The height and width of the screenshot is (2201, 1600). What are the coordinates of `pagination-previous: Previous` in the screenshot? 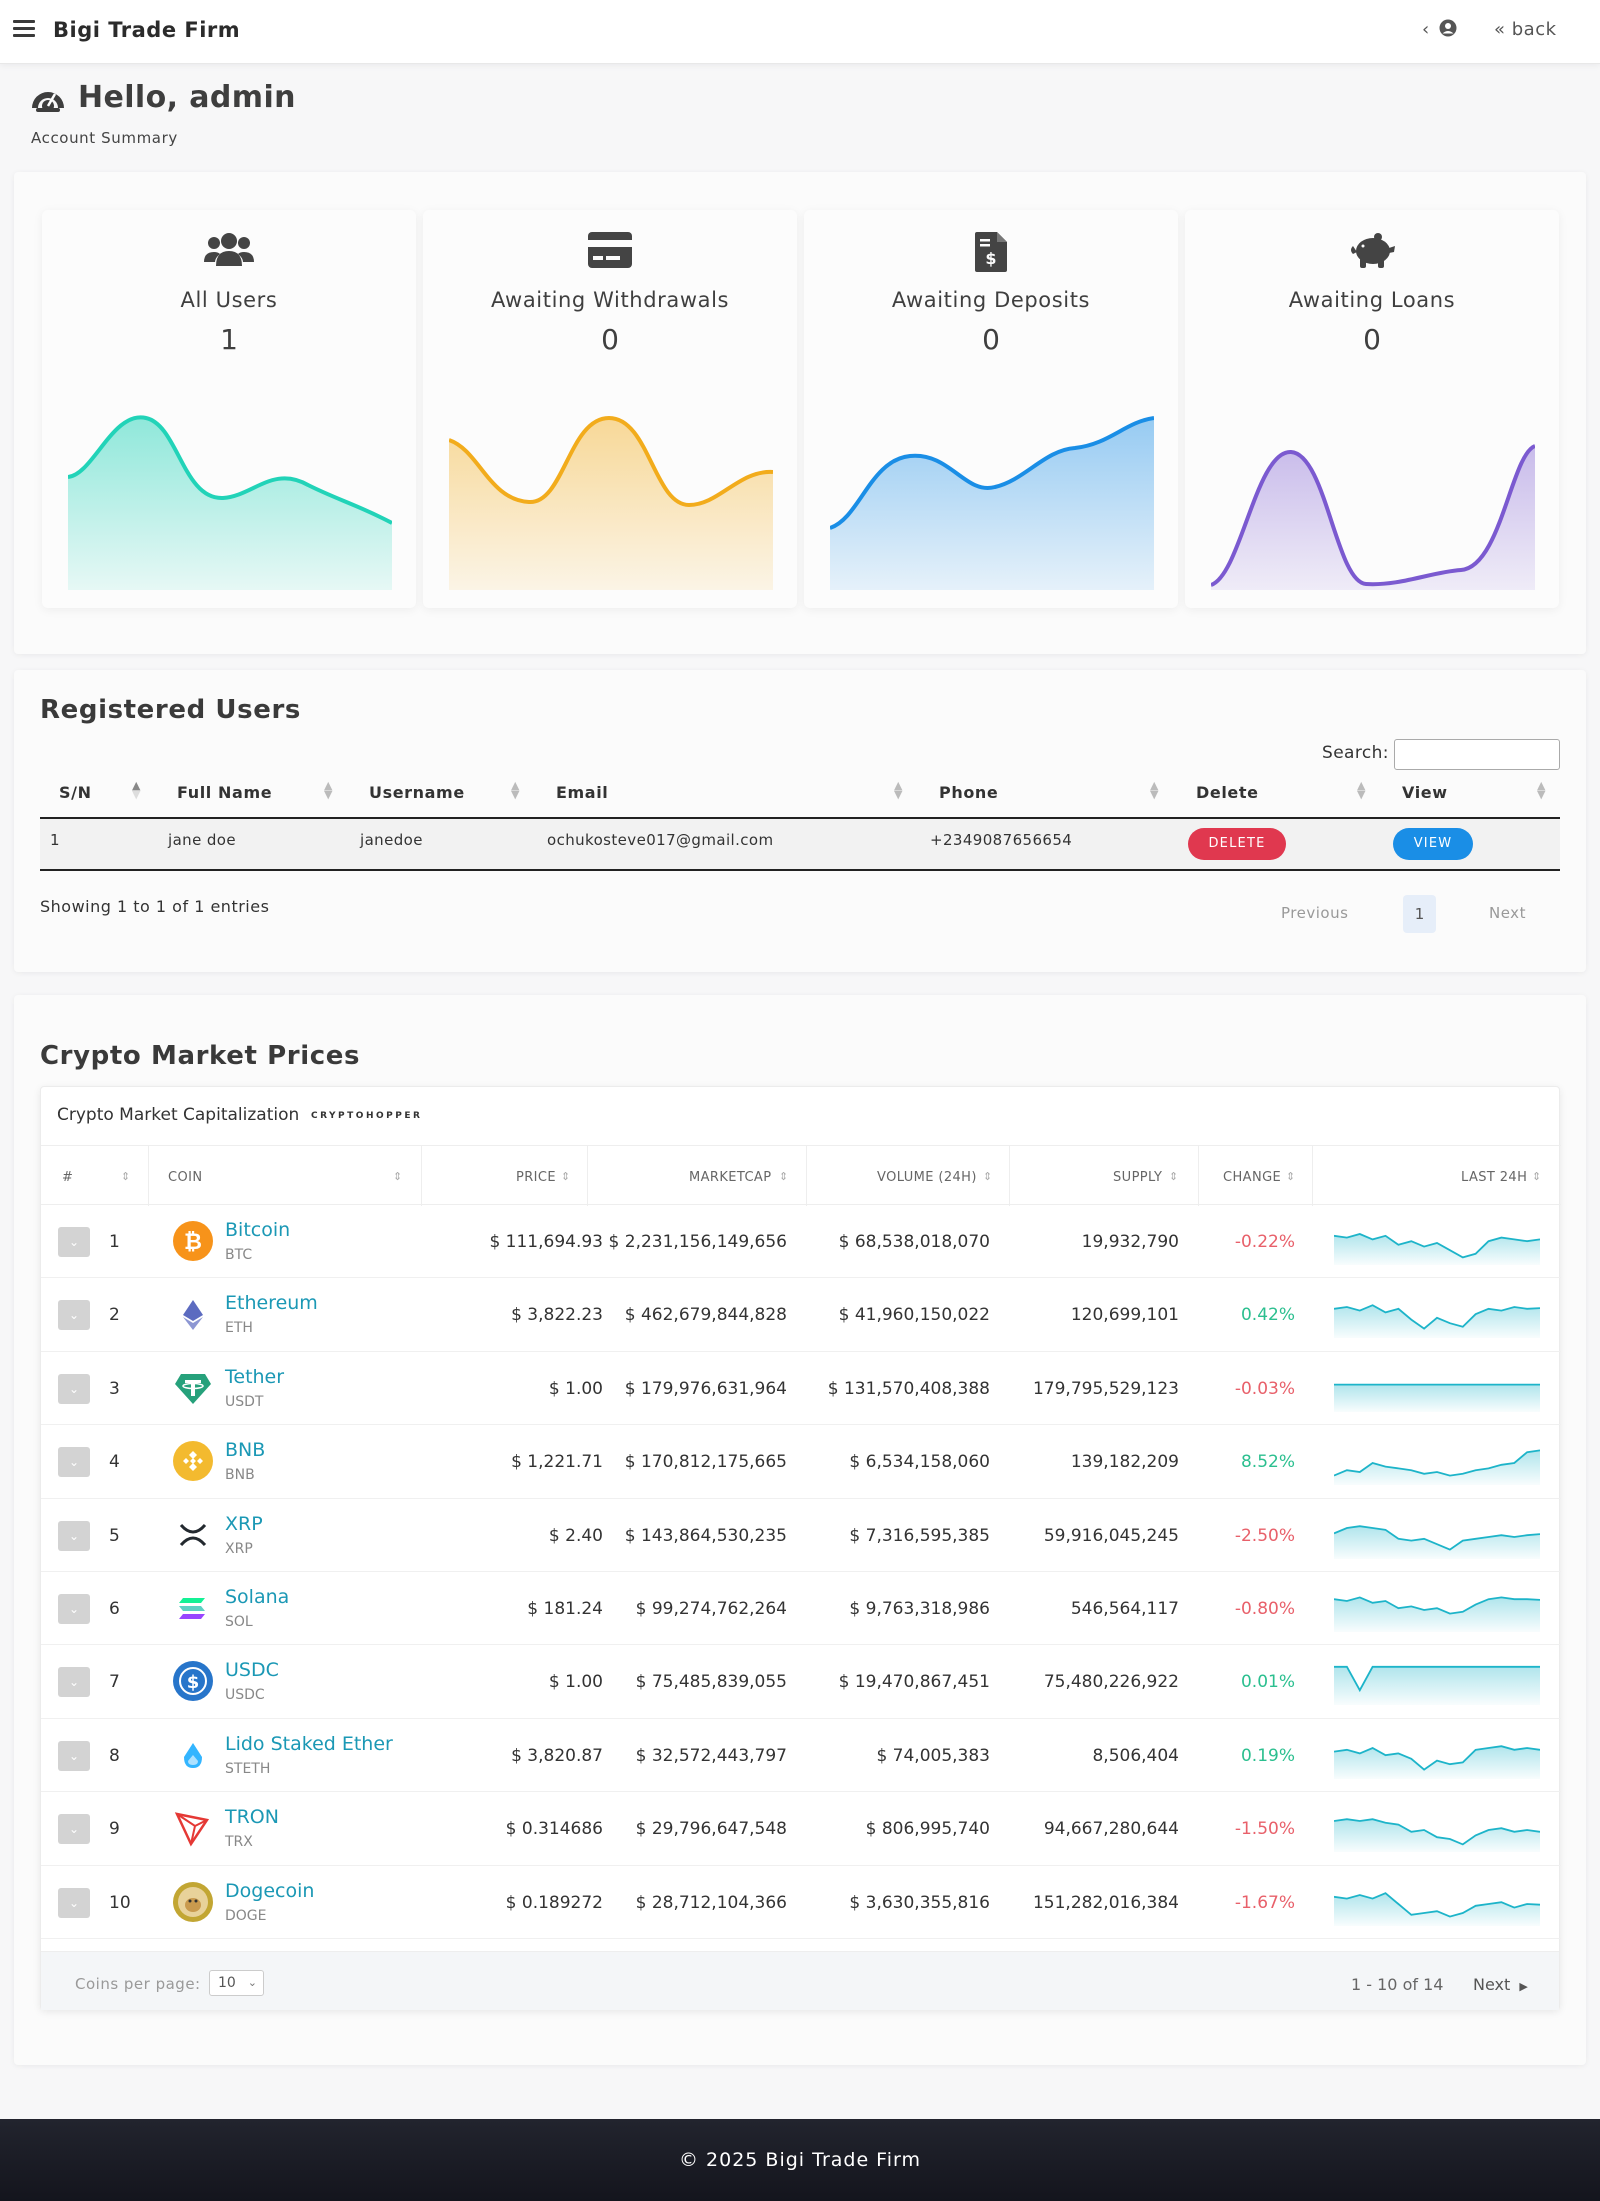 It's located at (1315, 913).